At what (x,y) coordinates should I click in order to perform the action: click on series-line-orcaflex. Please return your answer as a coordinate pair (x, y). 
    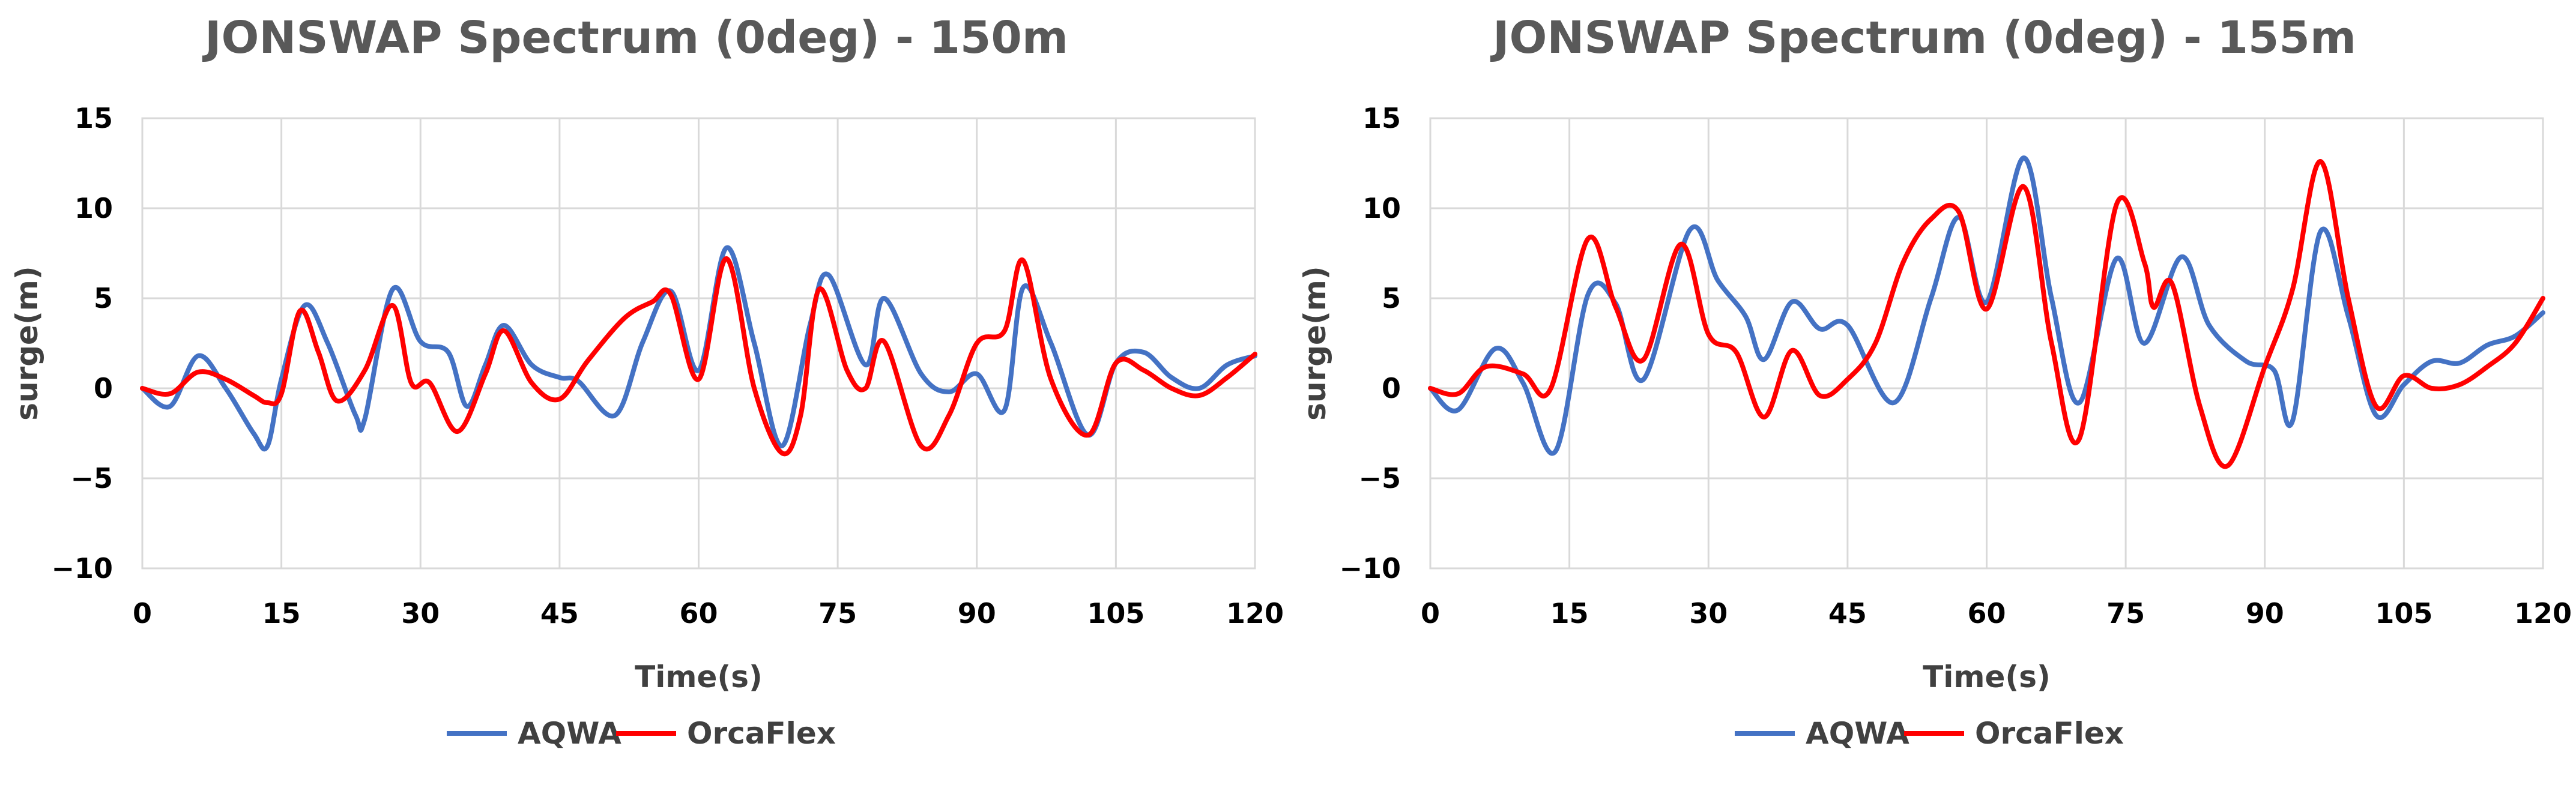
    Looking at the image, I should click on (699, 356).